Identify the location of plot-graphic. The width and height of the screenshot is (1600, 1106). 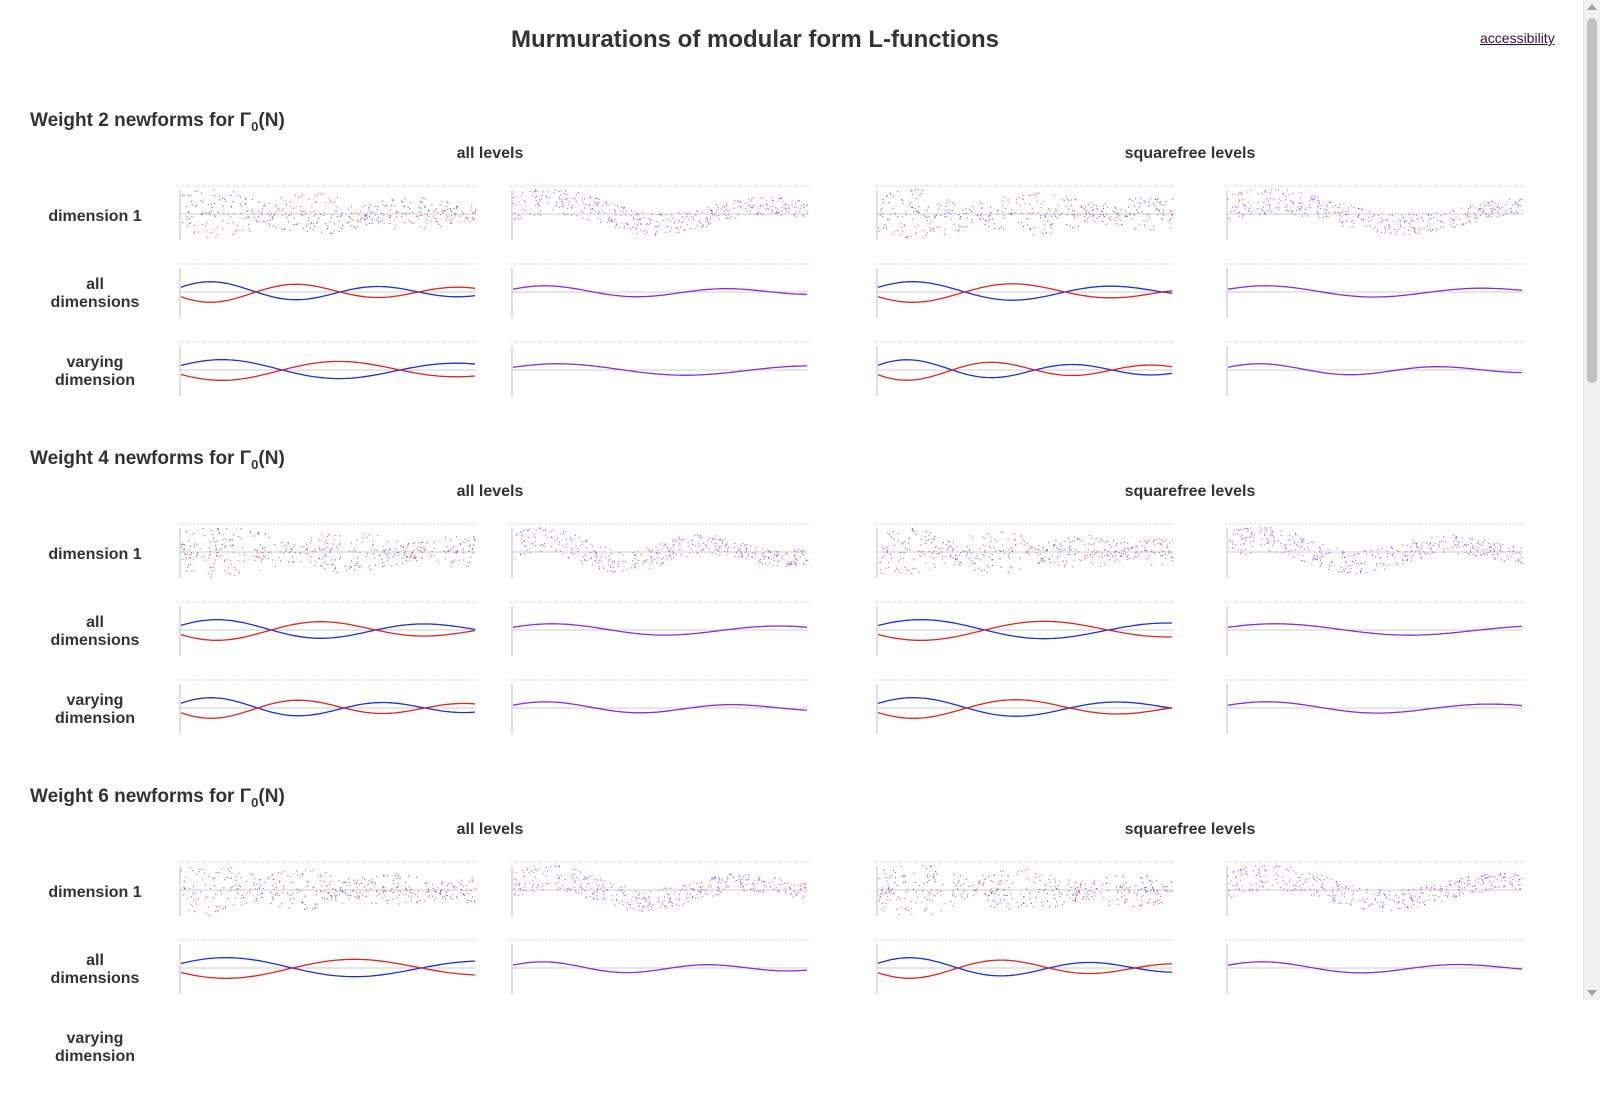
(660, 629).